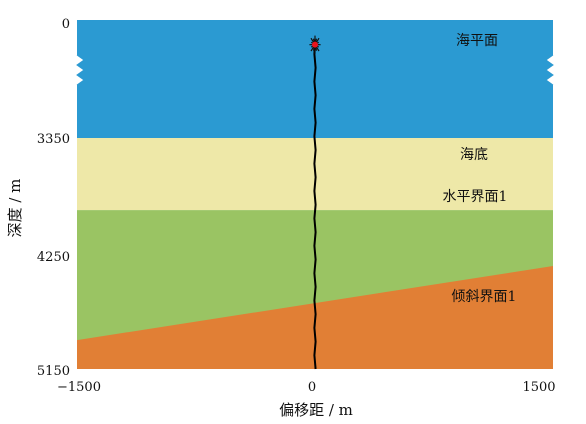 The image size is (586, 424). What do you see at coordinates (551, 70) in the screenshot?
I see `axis-break-right-icon` at bounding box center [551, 70].